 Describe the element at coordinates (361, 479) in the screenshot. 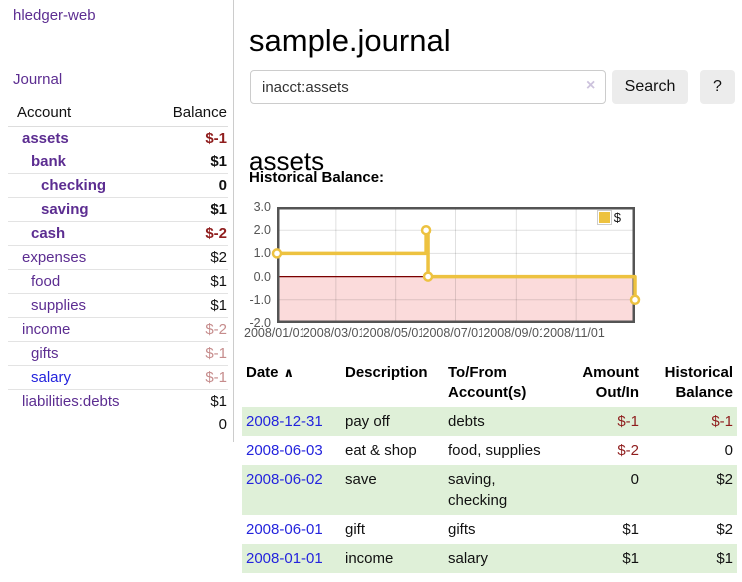

I see `transaction-description: save` at that location.